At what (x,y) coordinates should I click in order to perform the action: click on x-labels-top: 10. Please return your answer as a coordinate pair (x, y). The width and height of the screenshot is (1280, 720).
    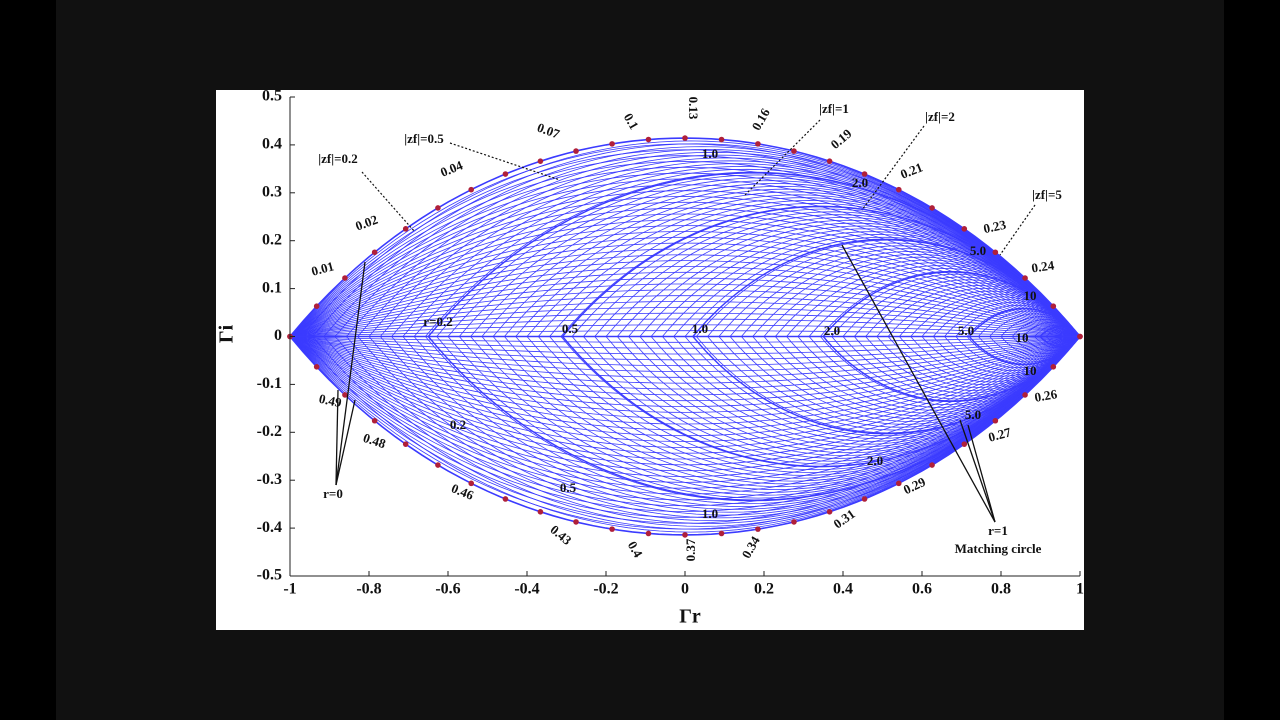
    Looking at the image, I should click on (1030, 295).